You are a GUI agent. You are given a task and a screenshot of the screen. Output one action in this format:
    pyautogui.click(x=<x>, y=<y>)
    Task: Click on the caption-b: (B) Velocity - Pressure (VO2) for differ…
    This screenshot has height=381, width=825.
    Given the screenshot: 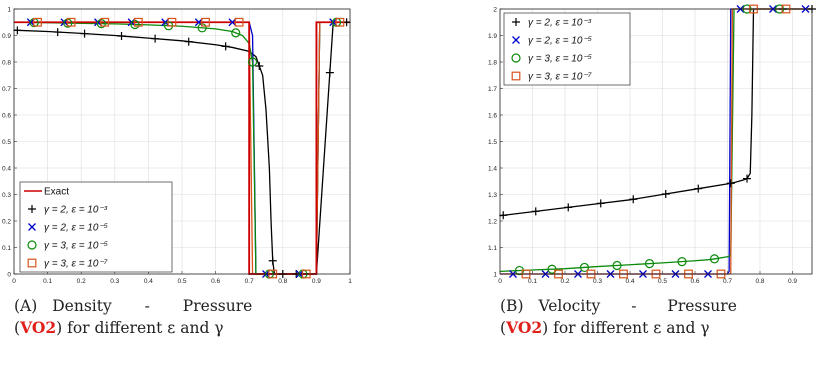 What is the action you would take?
    pyautogui.click(x=618, y=317)
    